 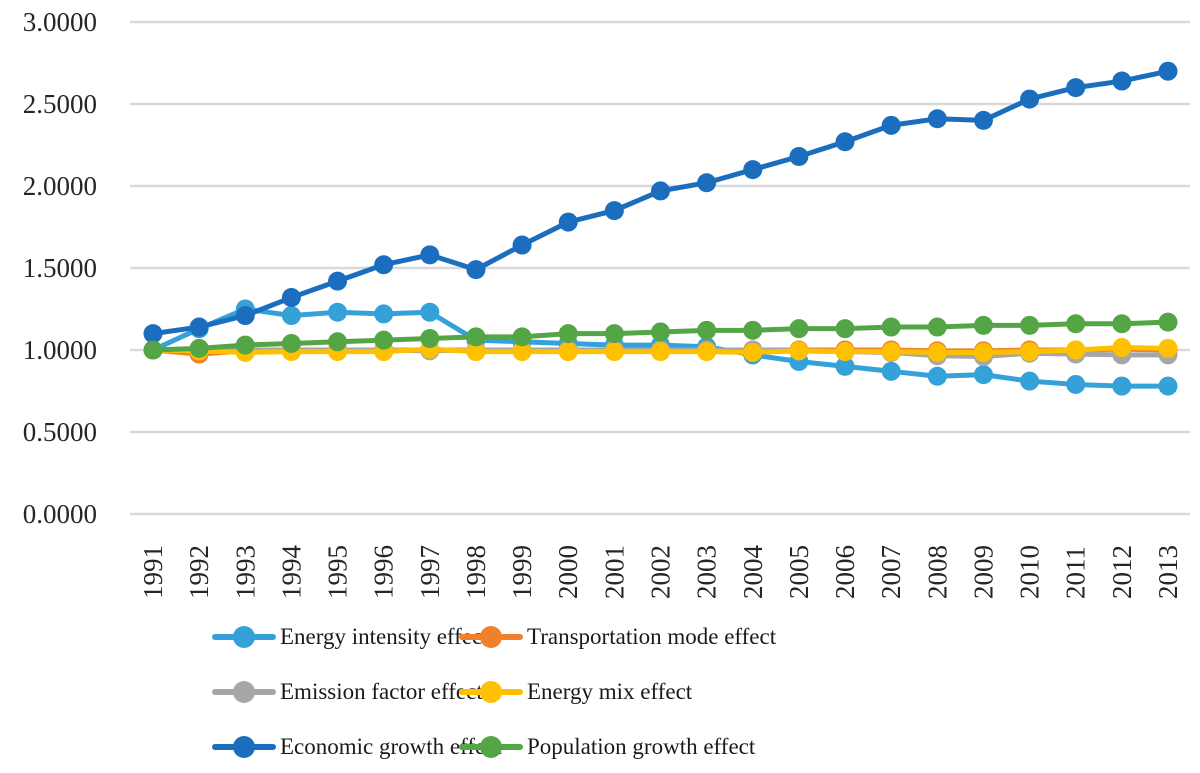 I want to click on x-axis-tick-label: 2002, so click(x=661, y=572).